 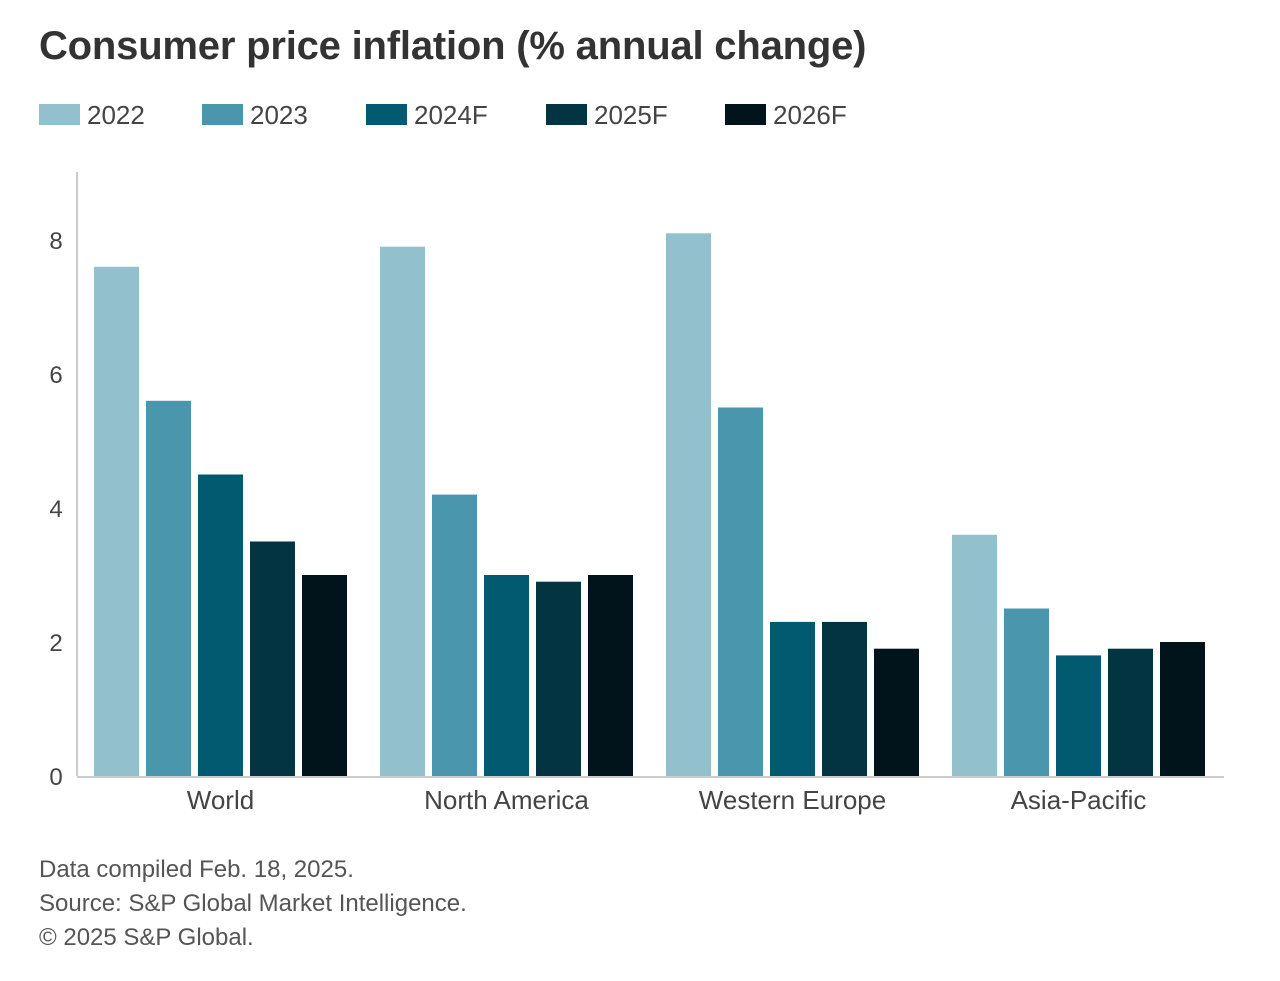 I want to click on bar-world-2023, so click(x=168, y=588).